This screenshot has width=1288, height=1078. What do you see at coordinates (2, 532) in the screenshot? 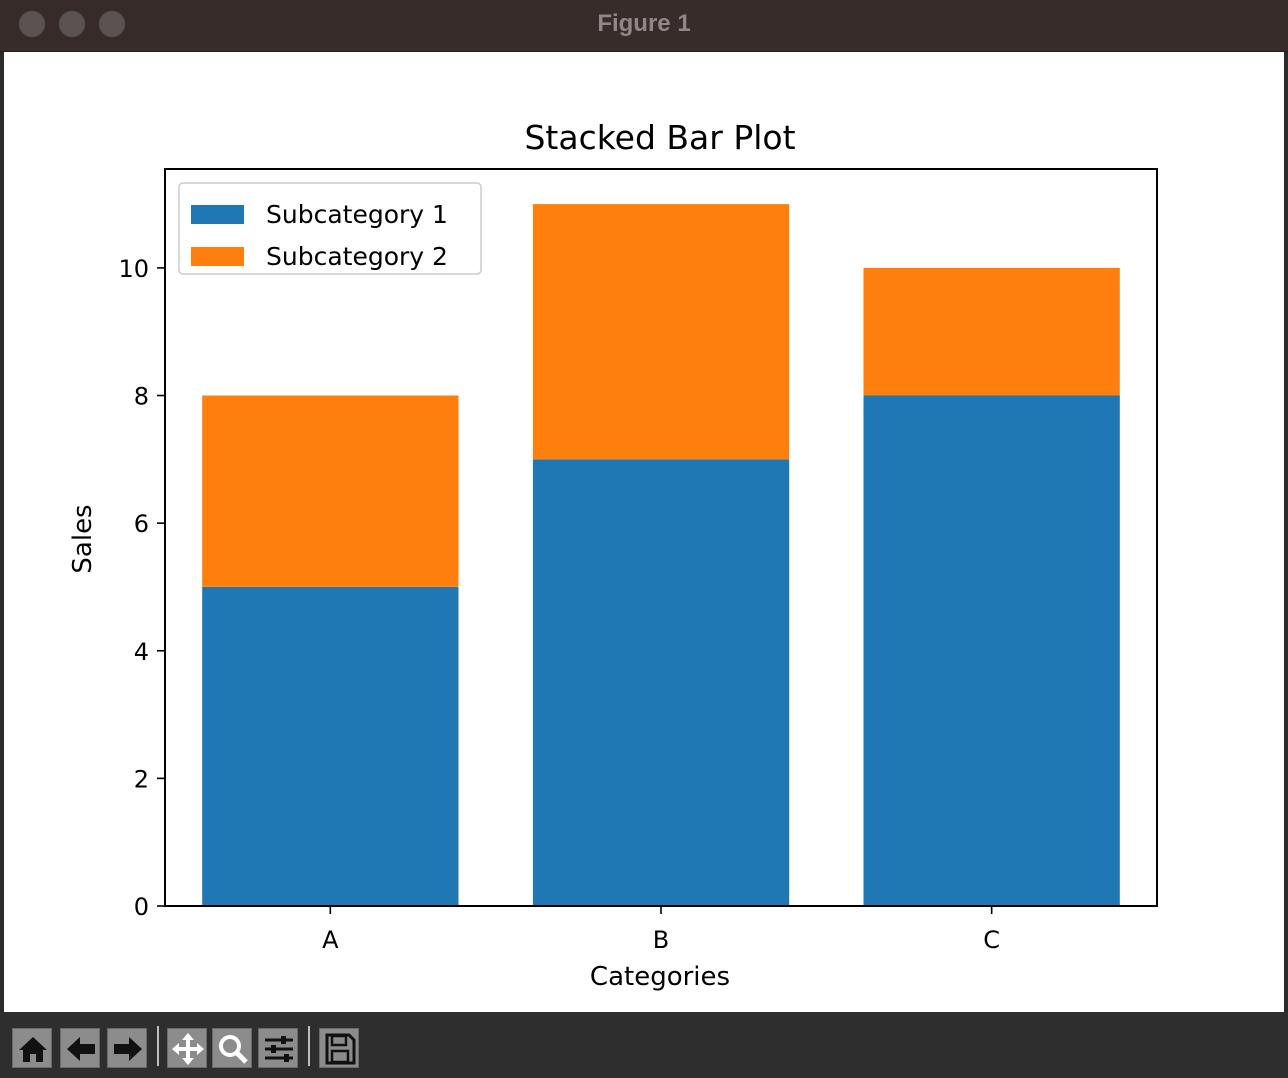
I see `window-border-left` at bounding box center [2, 532].